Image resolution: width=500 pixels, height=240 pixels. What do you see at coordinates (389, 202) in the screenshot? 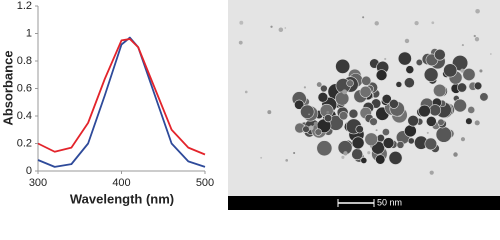
I see `scale-bar-label: 50 nm` at bounding box center [389, 202].